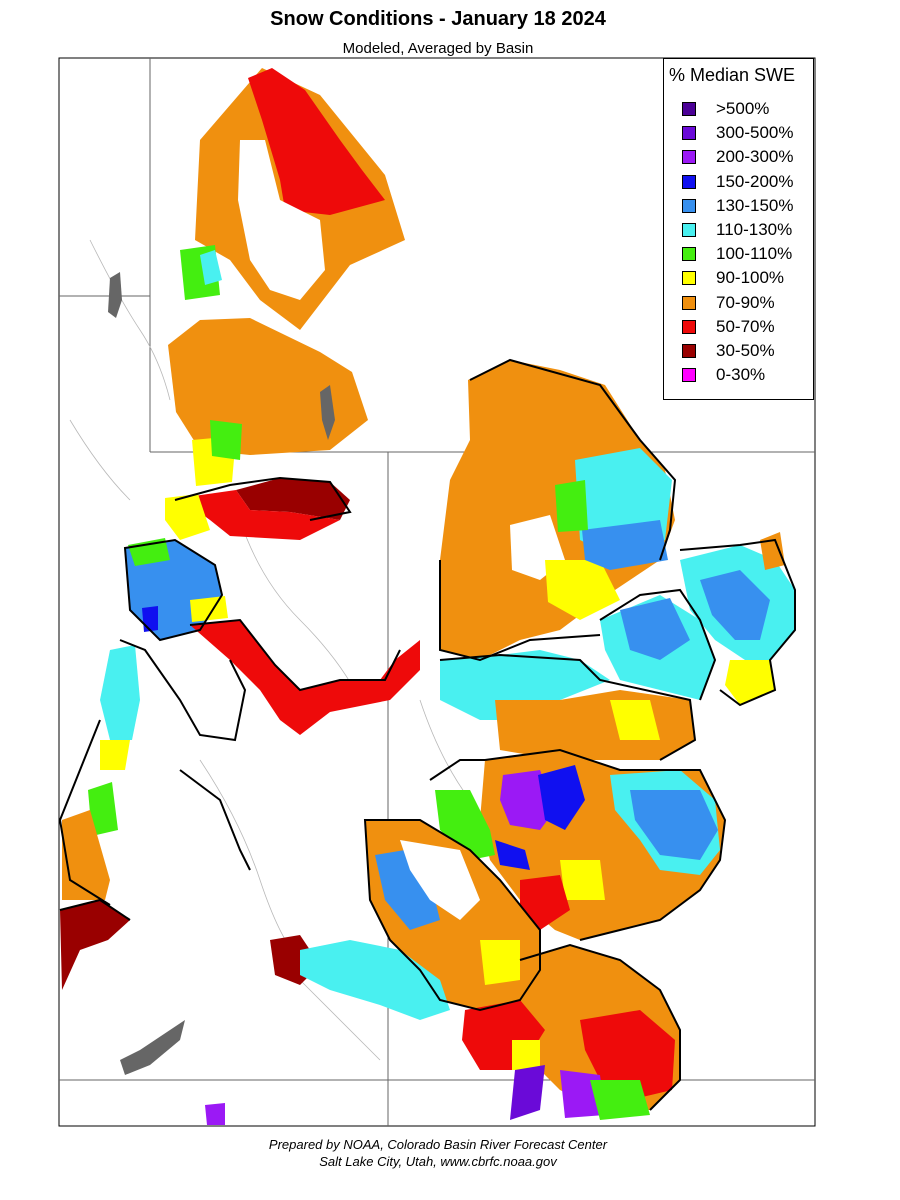  I want to click on region-weber-yellow, so click(209, 609).